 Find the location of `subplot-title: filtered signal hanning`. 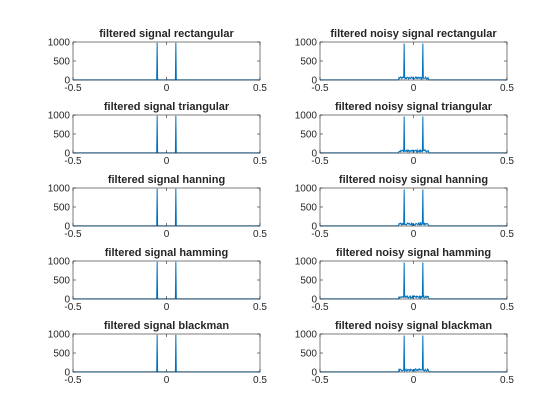

subplot-title: filtered signal hanning is located at coordinates (166, 180).